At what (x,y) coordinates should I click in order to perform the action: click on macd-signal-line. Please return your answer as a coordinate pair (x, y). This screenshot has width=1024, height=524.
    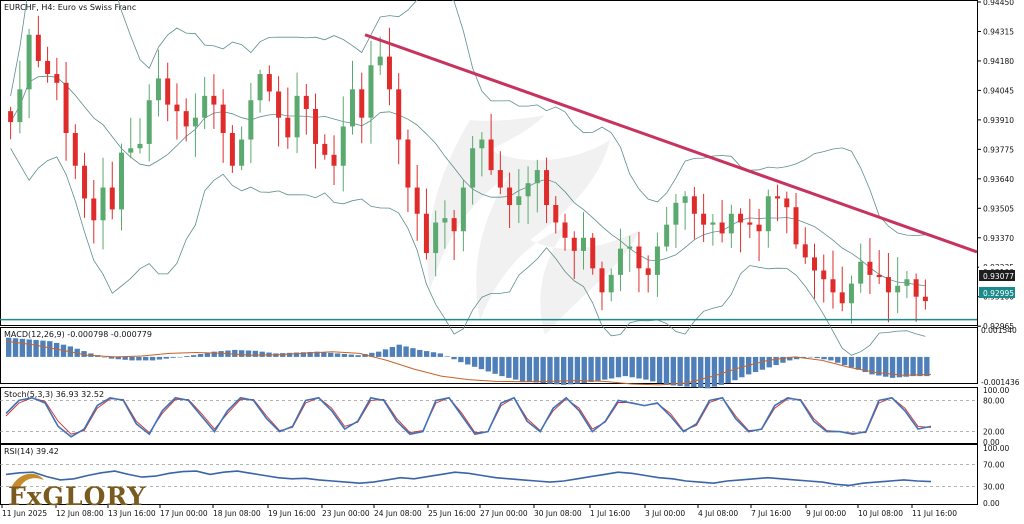
    Looking at the image, I should click on (468, 363).